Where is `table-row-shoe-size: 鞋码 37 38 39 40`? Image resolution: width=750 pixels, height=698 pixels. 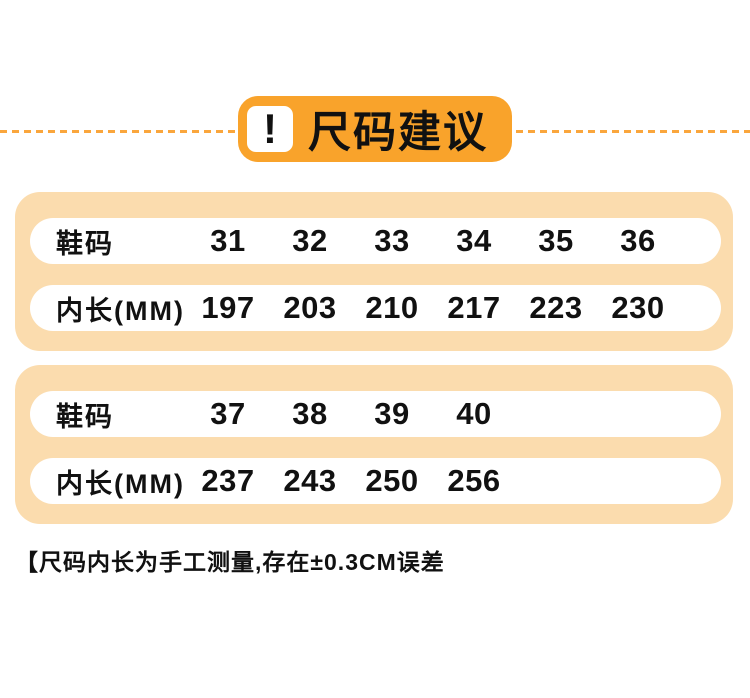 table-row-shoe-size: 鞋码 37 38 39 40 is located at coordinates (375, 414).